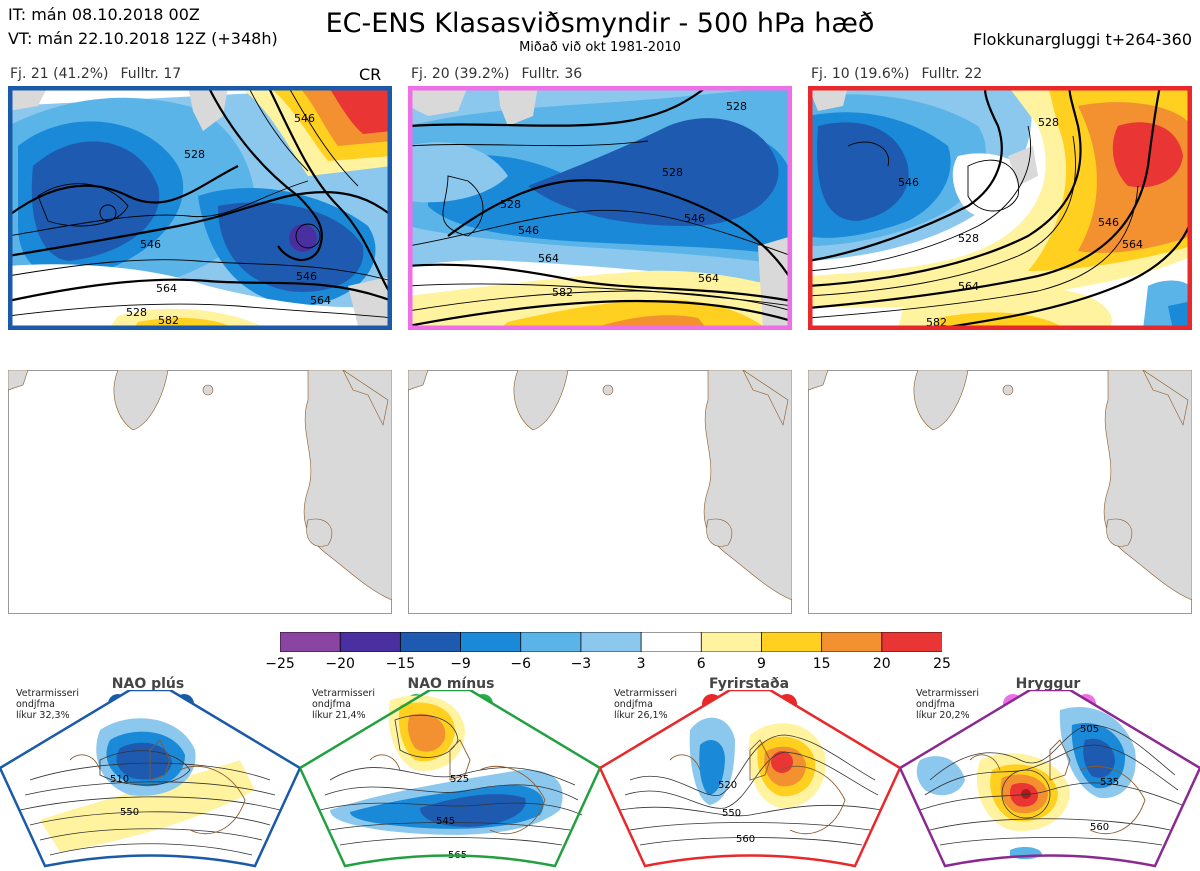 The height and width of the screenshot is (871, 1200). I want to click on cluster-3-frame, so click(1000, 208).